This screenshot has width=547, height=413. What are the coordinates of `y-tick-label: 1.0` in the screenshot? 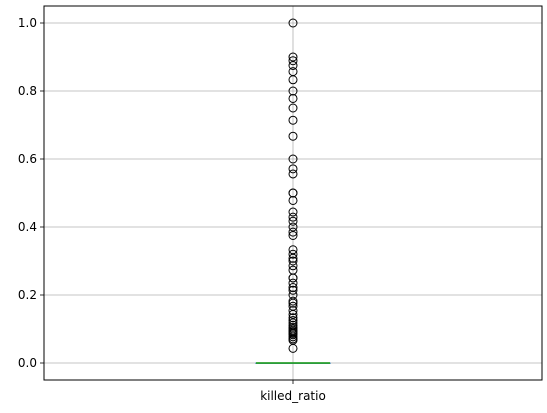 It's located at (27, 23).